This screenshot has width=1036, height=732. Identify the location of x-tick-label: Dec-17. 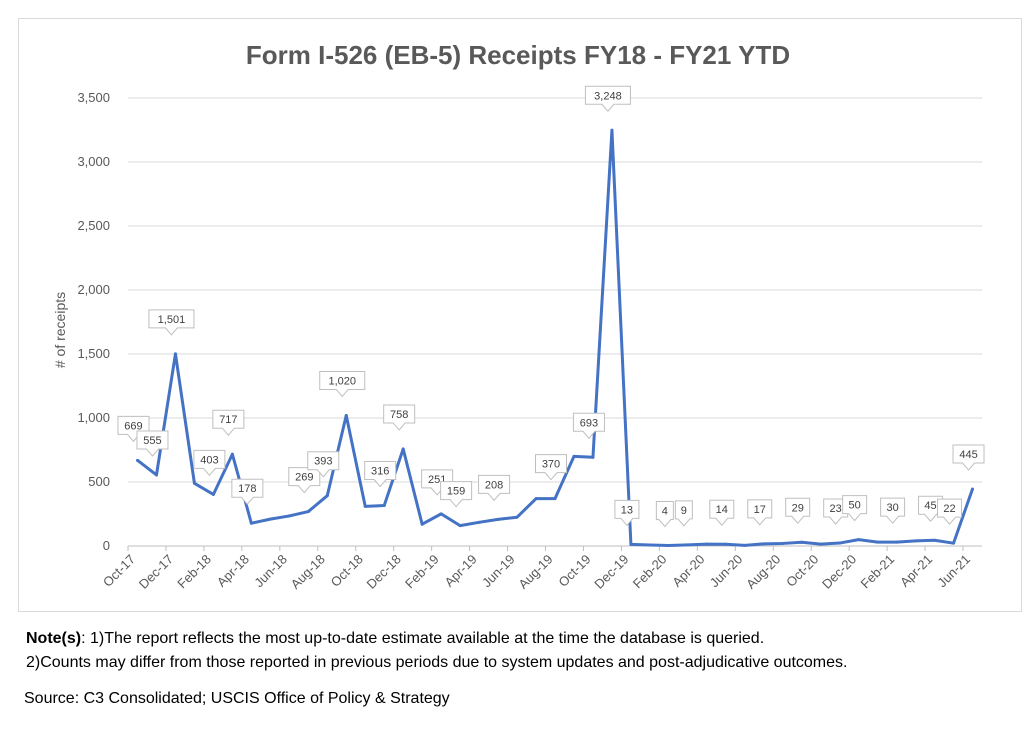
(156, 572).